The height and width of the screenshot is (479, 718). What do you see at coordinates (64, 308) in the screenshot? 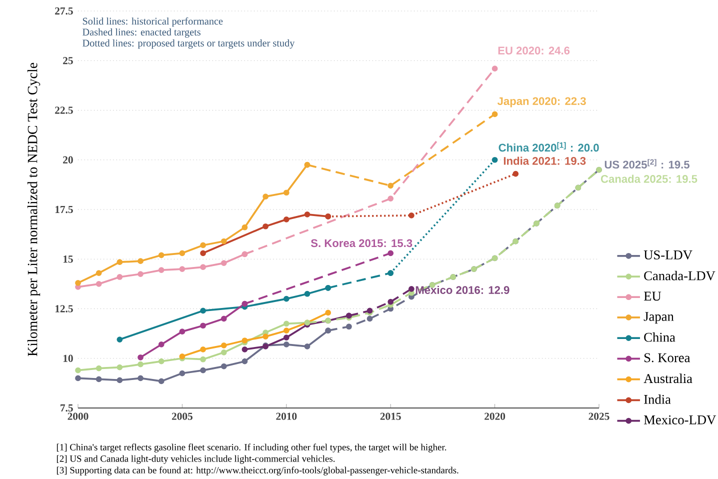
I see `y-tick-label: 12.5` at bounding box center [64, 308].